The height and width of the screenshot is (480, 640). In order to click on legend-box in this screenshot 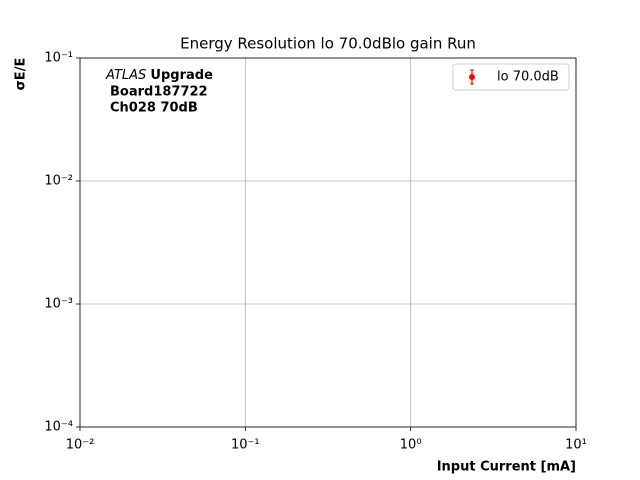, I will do `click(511, 77)`.